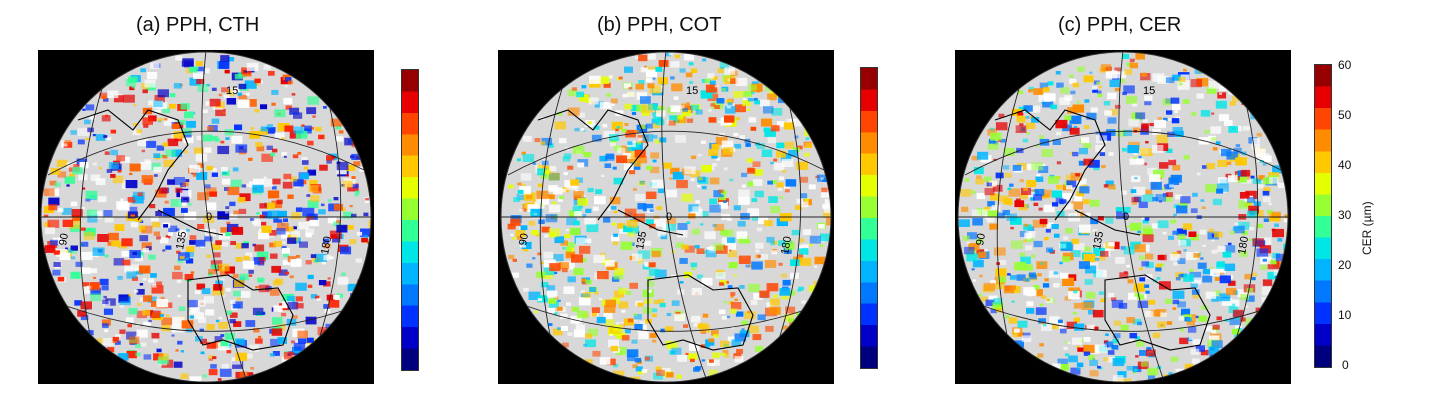  What do you see at coordinates (198, 25) in the screenshot?
I see `panel-title-a: (a) PPH, CTH` at bounding box center [198, 25].